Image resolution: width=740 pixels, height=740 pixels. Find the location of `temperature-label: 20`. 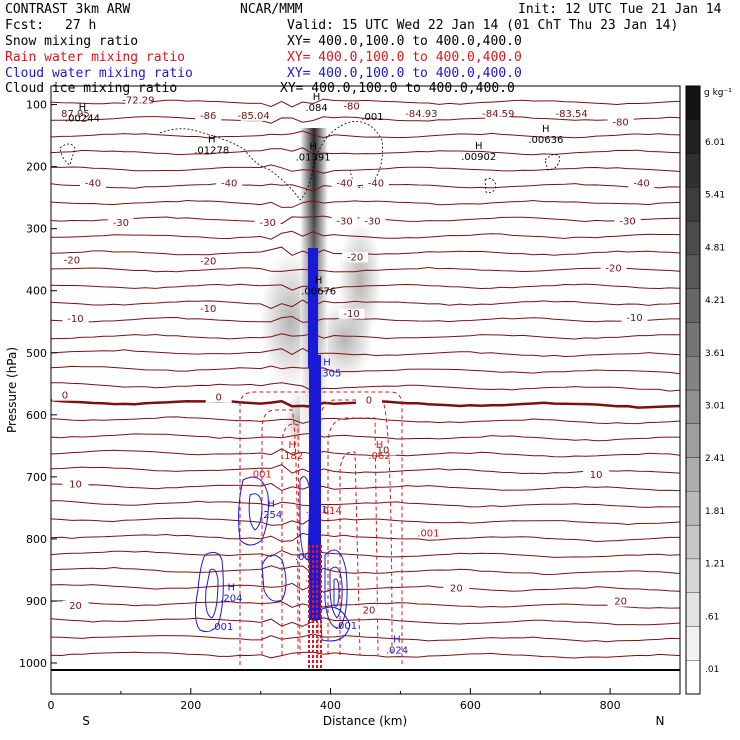

temperature-label: 20 is located at coordinates (369, 610).